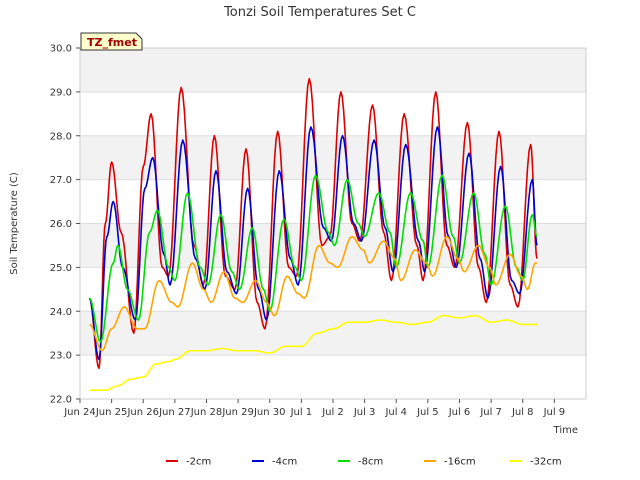  Describe the element at coordinates (61, 400) in the screenshot. I see `y-tick-label: 22.0` at that location.